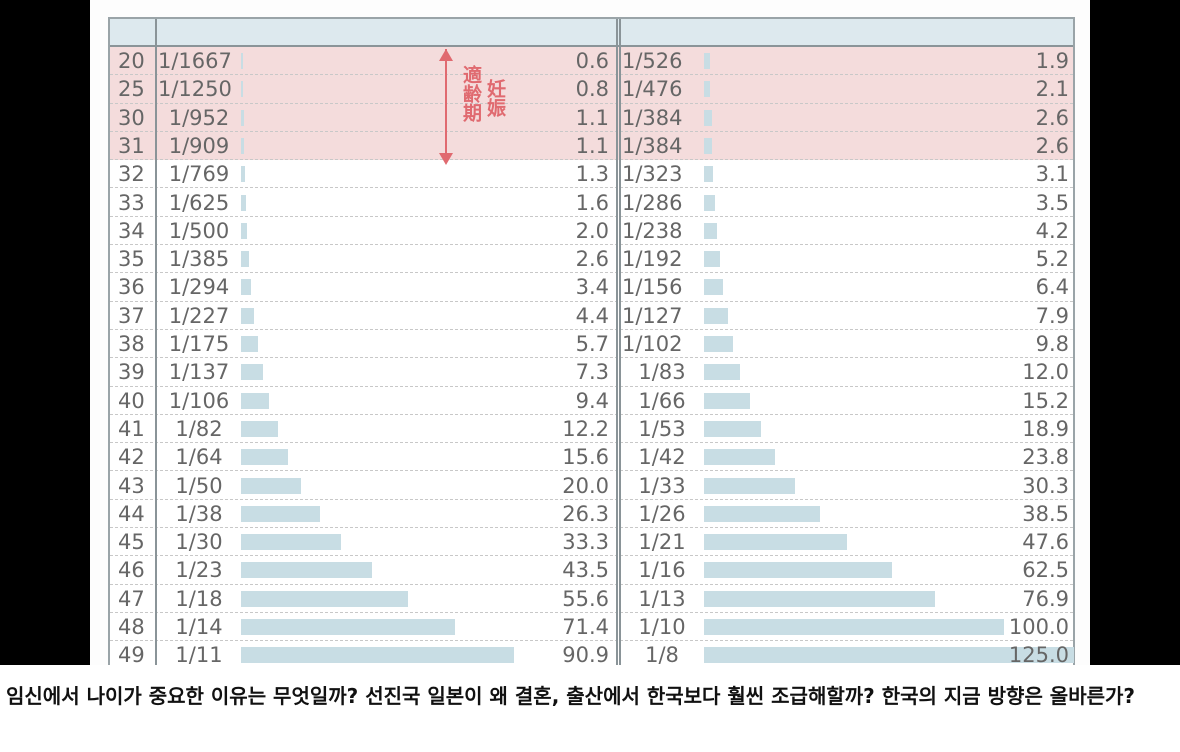  What do you see at coordinates (591, 599) in the screenshot?
I see `table-row: 47 1/18 55.6 1/13 76.9` at bounding box center [591, 599].